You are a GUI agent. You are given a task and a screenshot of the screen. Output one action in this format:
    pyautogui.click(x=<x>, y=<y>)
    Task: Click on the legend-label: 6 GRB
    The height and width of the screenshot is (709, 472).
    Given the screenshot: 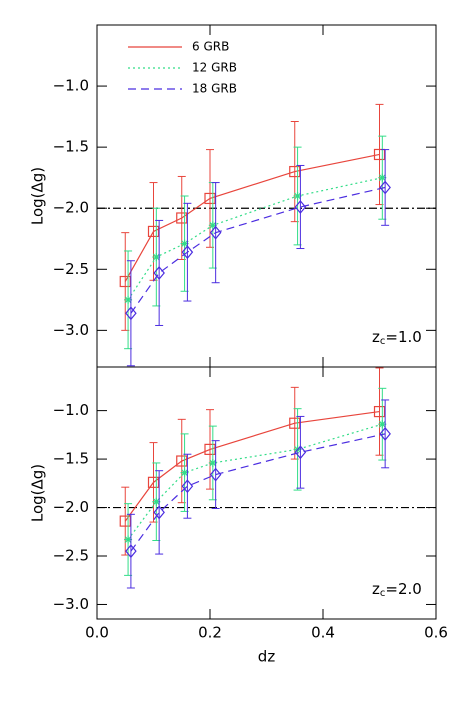 What is the action you would take?
    pyautogui.click(x=210, y=47)
    